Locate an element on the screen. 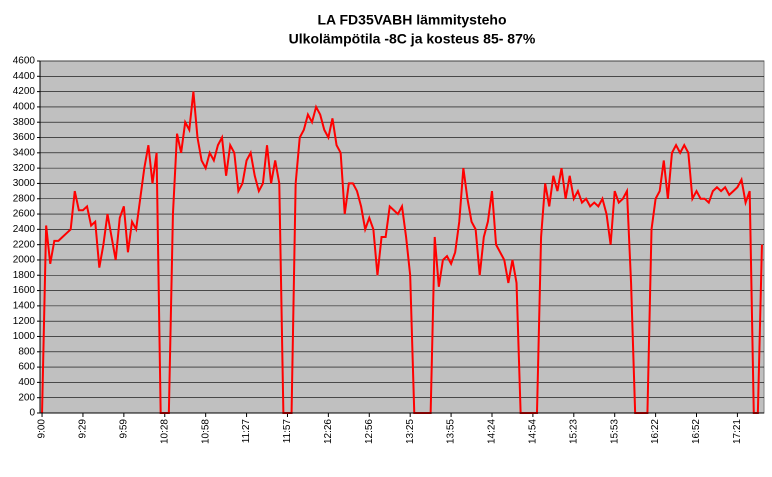  y-tick-label: 4400 is located at coordinates (24, 76).